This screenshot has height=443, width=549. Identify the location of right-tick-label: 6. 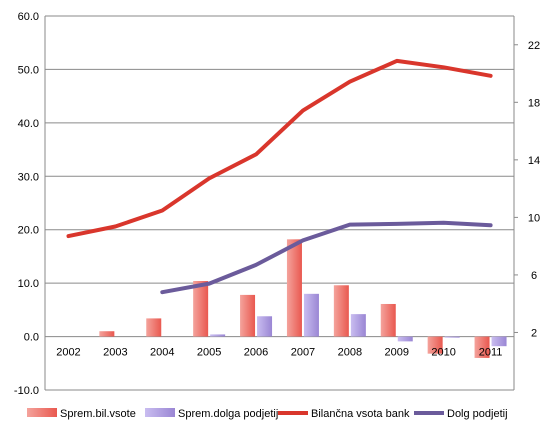
(534, 276).